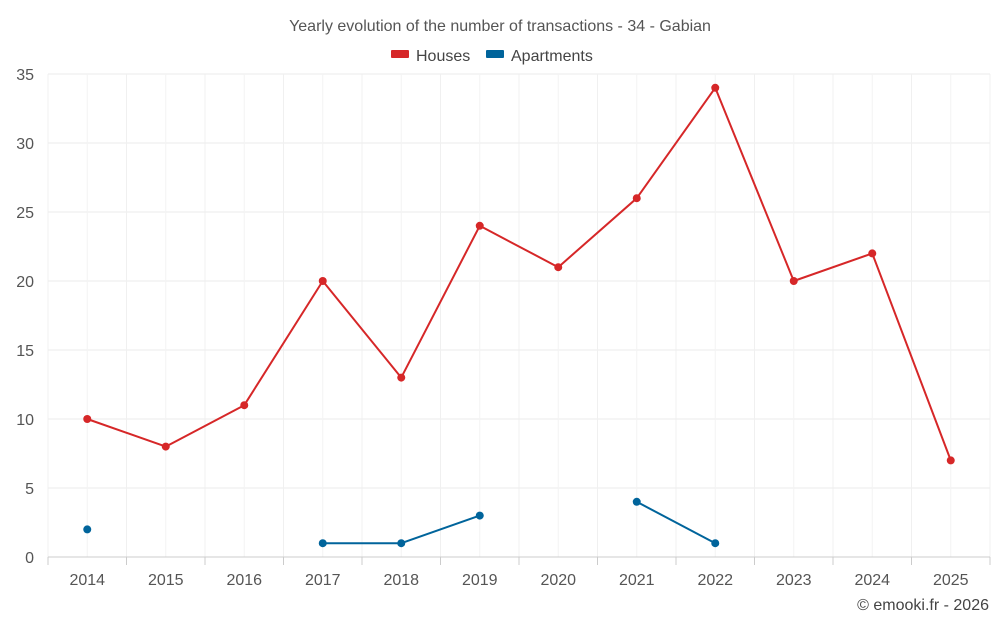 The height and width of the screenshot is (625, 1000). Describe the element at coordinates (552, 56) in the screenshot. I see `legend-label-apartments: Apartments` at that location.